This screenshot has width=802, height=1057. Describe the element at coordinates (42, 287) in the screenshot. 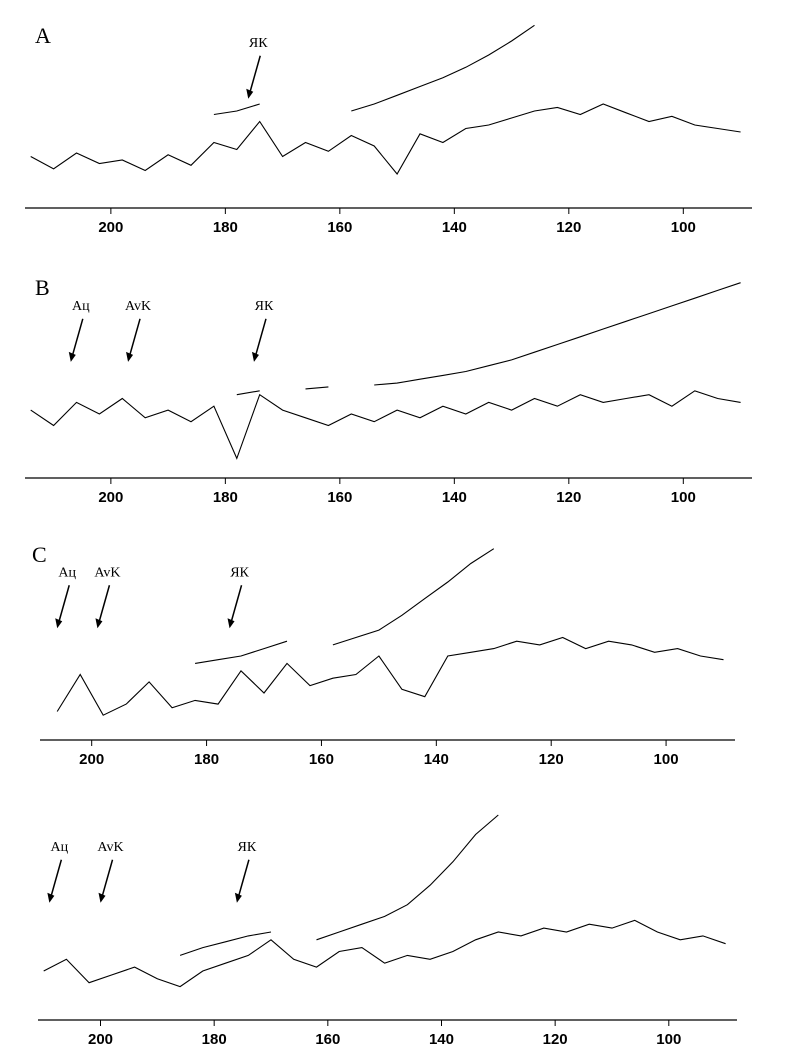

I see `panel-label: B` at that location.